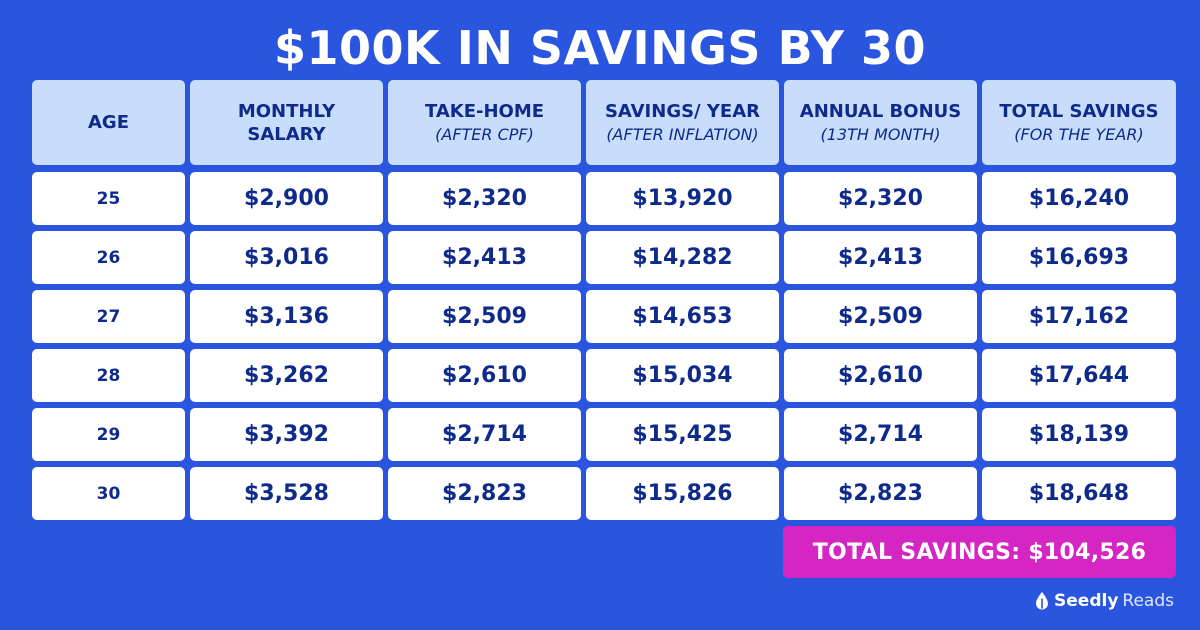 This screenshot has height=630, width=1200. I want to click on cell-savings-year: $15,826, so click(682, 493).